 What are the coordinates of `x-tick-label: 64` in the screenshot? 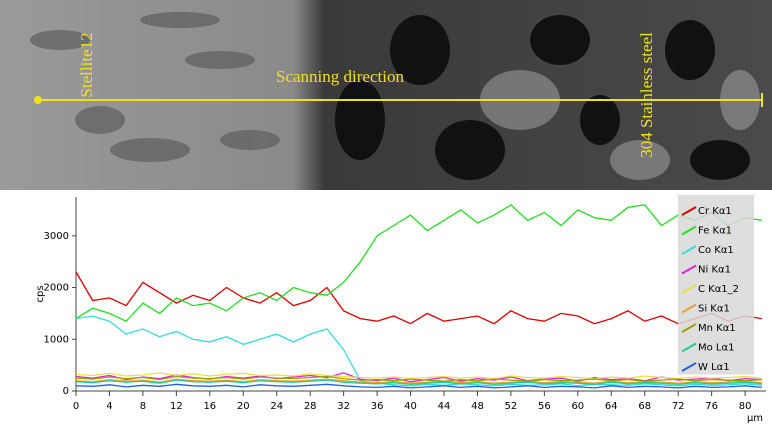 It's located at (611, 406).